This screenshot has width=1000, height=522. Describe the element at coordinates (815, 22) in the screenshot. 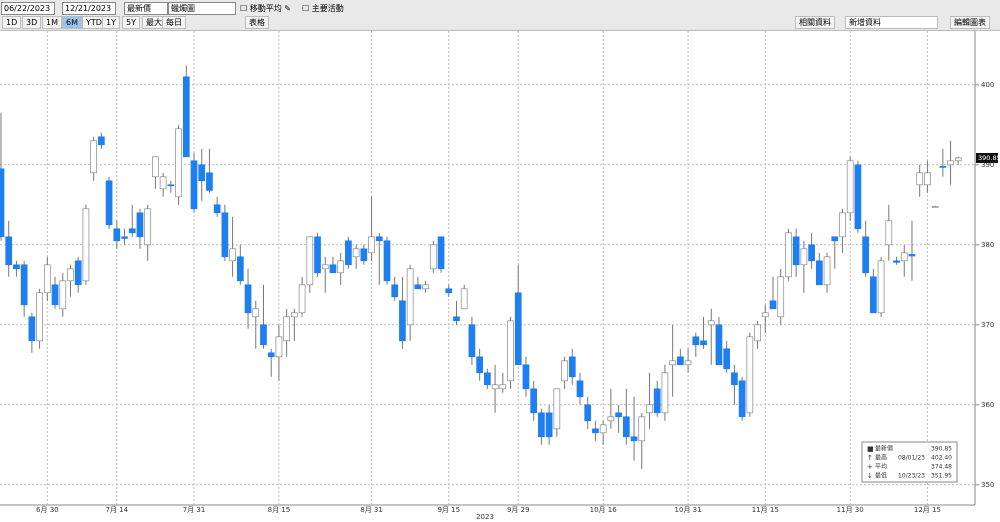

I see `tab: 相關資料` at that location.